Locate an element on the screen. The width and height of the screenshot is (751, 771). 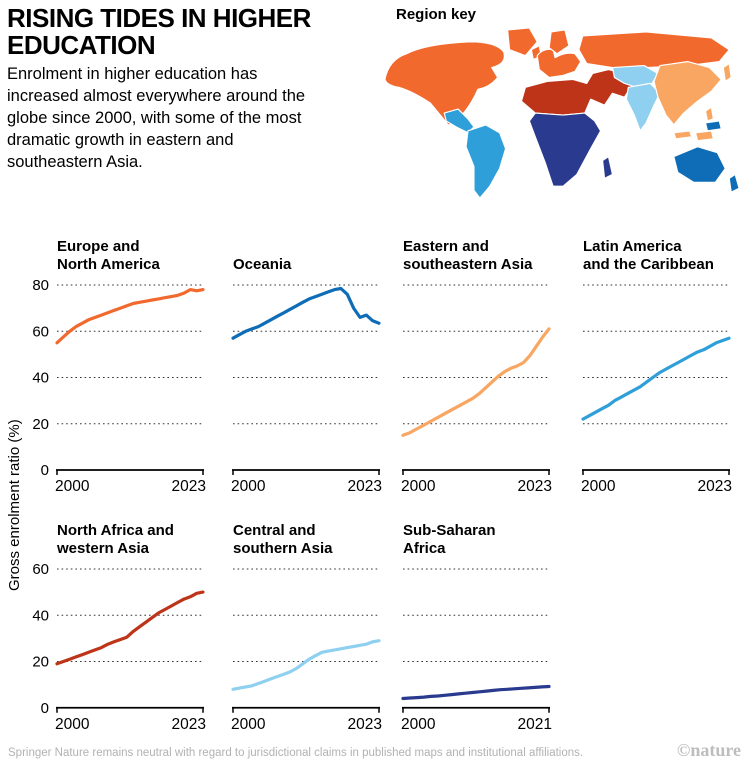
svg-text: 80 is located at coordinates (40, 285).